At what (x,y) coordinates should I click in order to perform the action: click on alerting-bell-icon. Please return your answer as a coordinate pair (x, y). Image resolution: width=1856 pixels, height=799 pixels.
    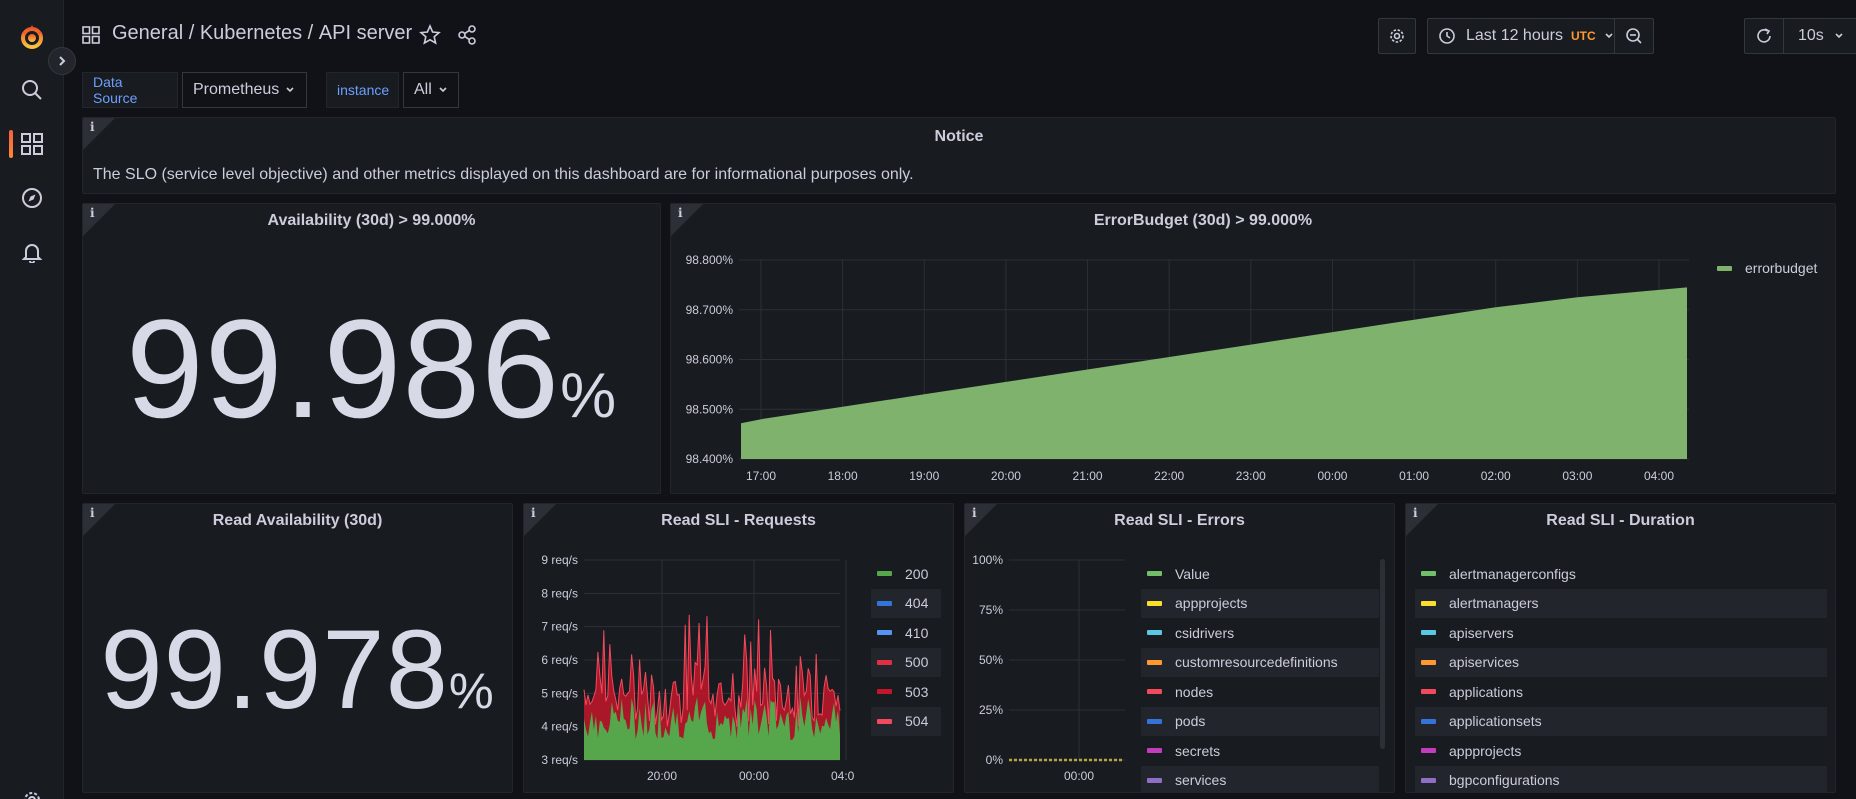
    Looking at the image, I should click on (32, 252).